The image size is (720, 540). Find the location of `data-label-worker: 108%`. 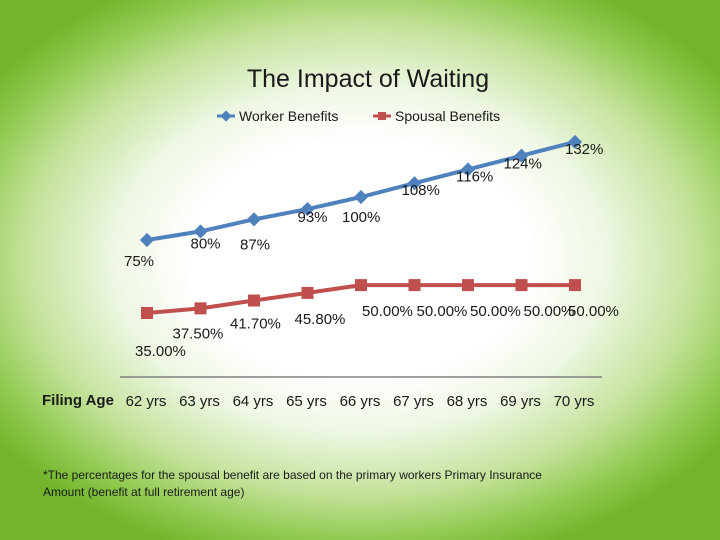

data-label-worker: 108% is located at coordinates (421, 190).